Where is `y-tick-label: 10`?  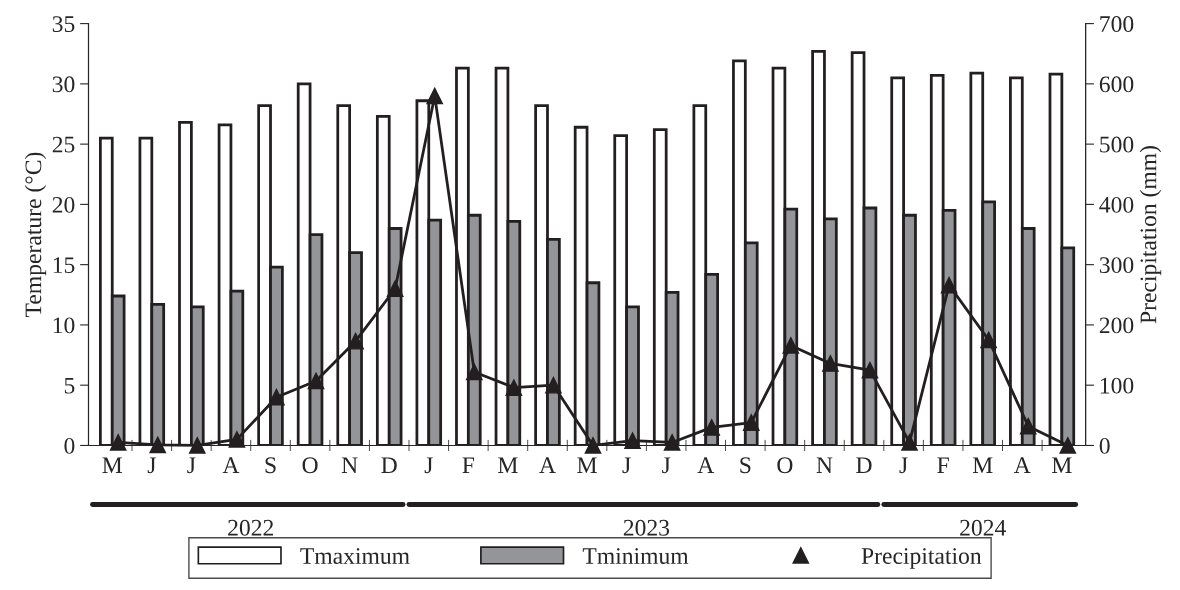 y-tick-label: 10 is located at coordinates (64, 325).